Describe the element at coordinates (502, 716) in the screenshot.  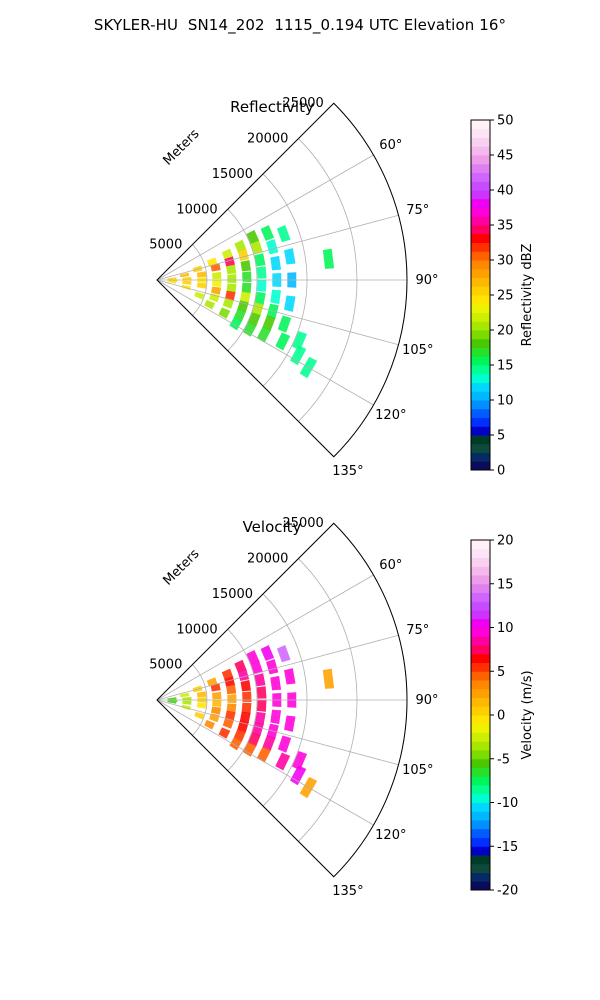
I see `colorbar: -20 -15 -10 -5 0 5 10 15 20 Velocity (m/s)` at that location.